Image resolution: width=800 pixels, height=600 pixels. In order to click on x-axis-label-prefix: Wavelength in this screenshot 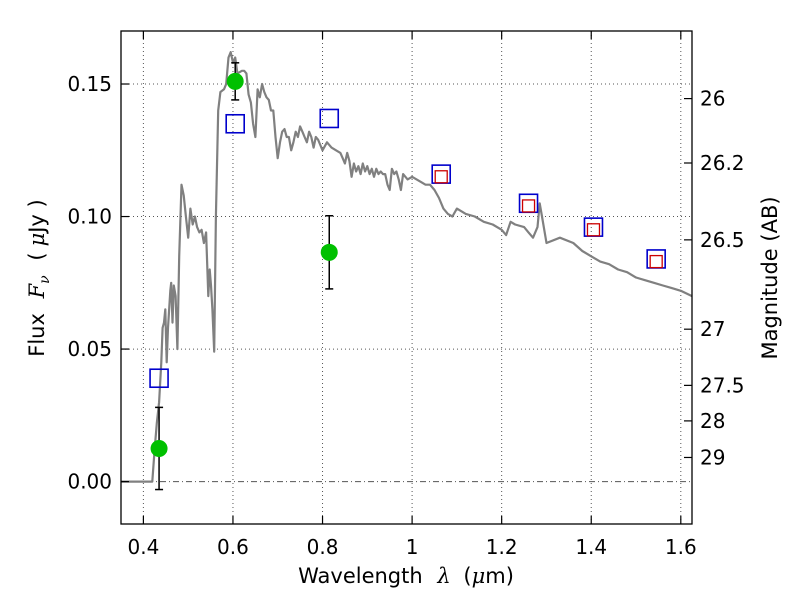, I will do `click(360, 576)`.